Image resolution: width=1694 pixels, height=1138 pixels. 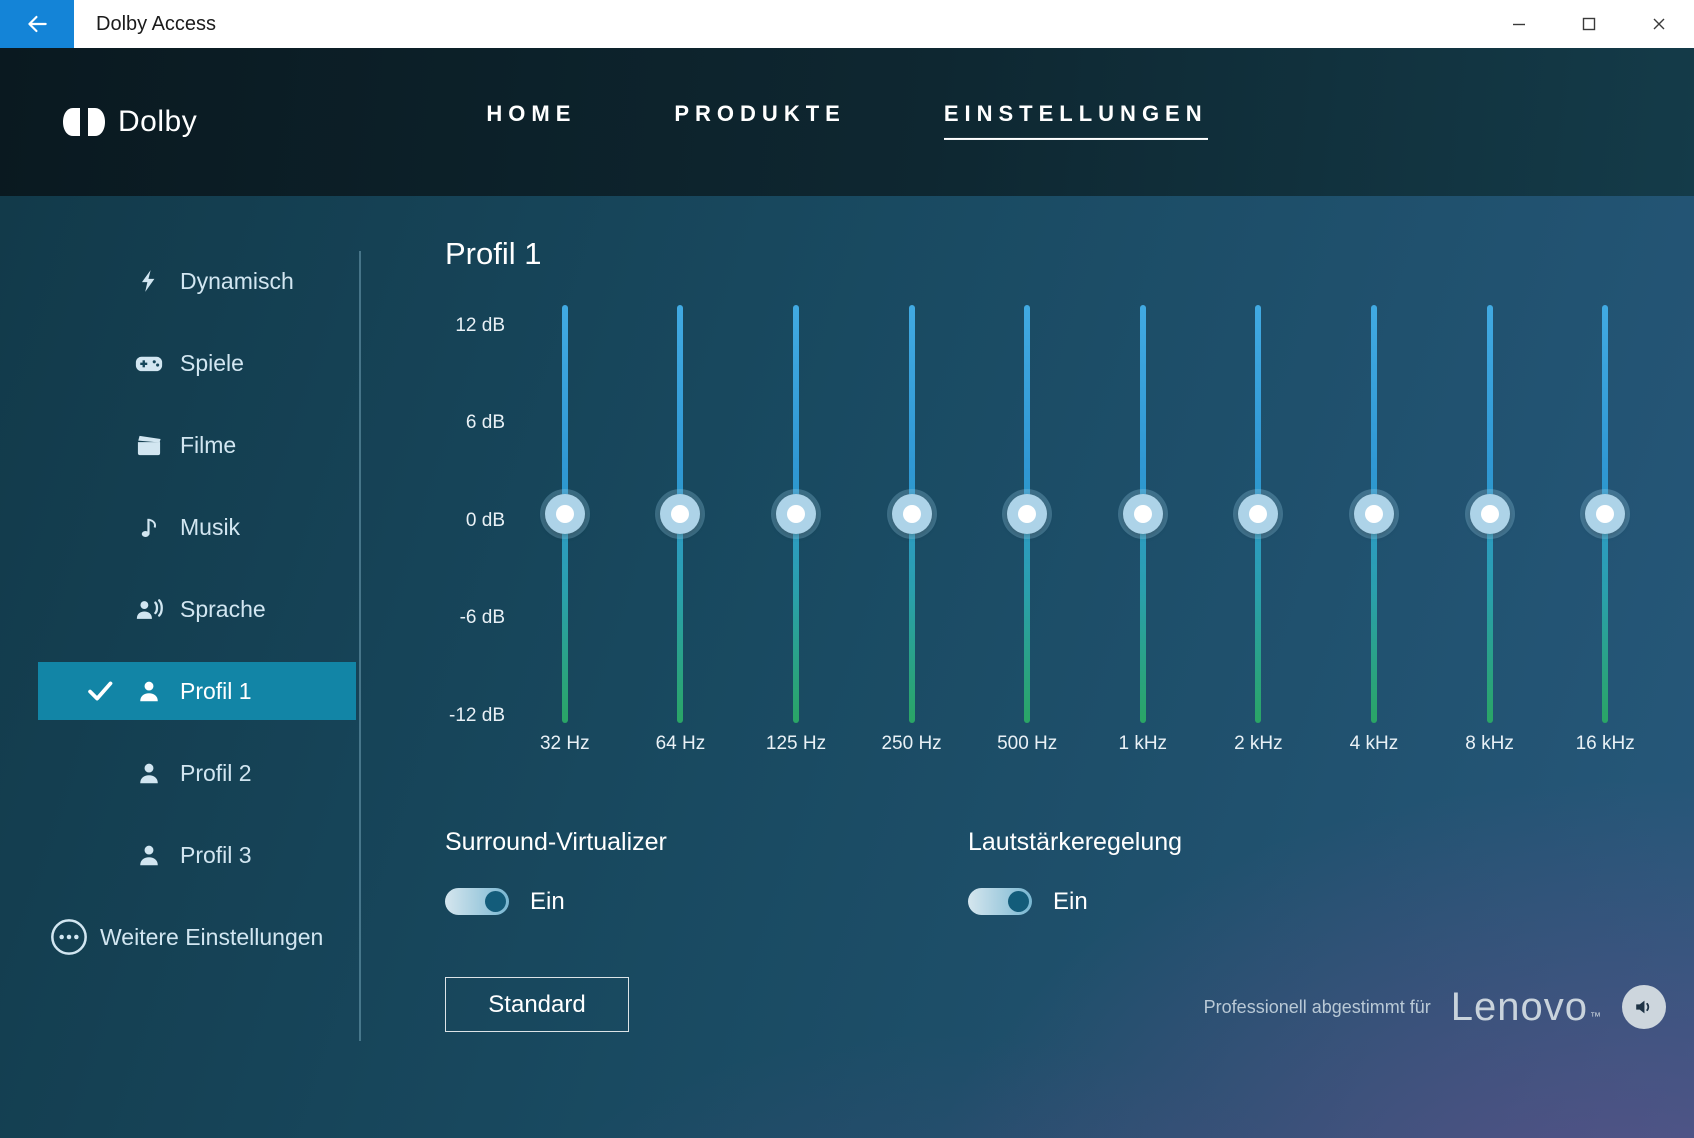 I want to click on minimize-button, so click(x=1519, y=24).